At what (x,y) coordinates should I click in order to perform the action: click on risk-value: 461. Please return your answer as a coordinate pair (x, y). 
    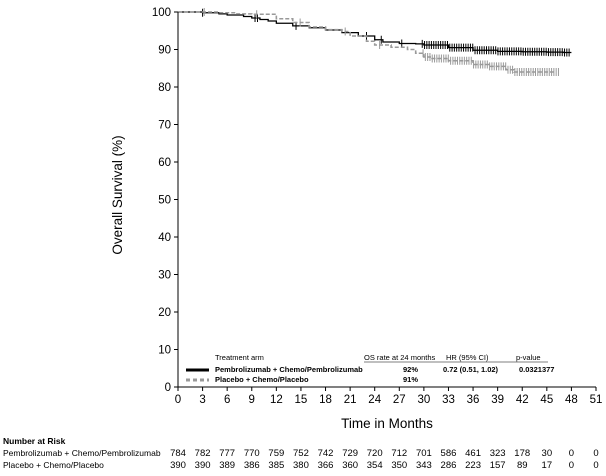
    Looking at the image, I should click on (473, 453).